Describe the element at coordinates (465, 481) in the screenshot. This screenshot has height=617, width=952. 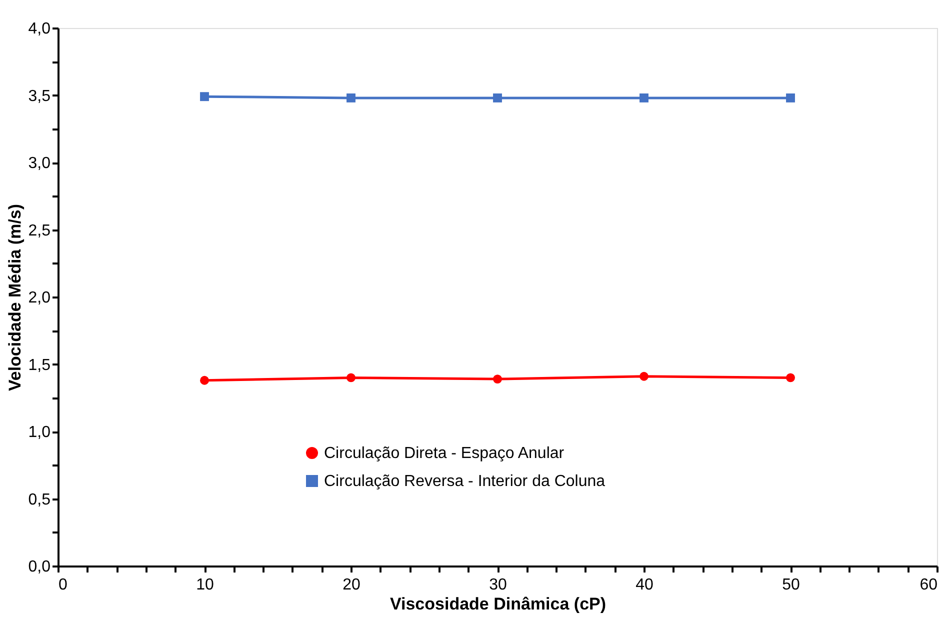
I see `legend-label: Circulação Reversa - Interior da Coluna` at that location.